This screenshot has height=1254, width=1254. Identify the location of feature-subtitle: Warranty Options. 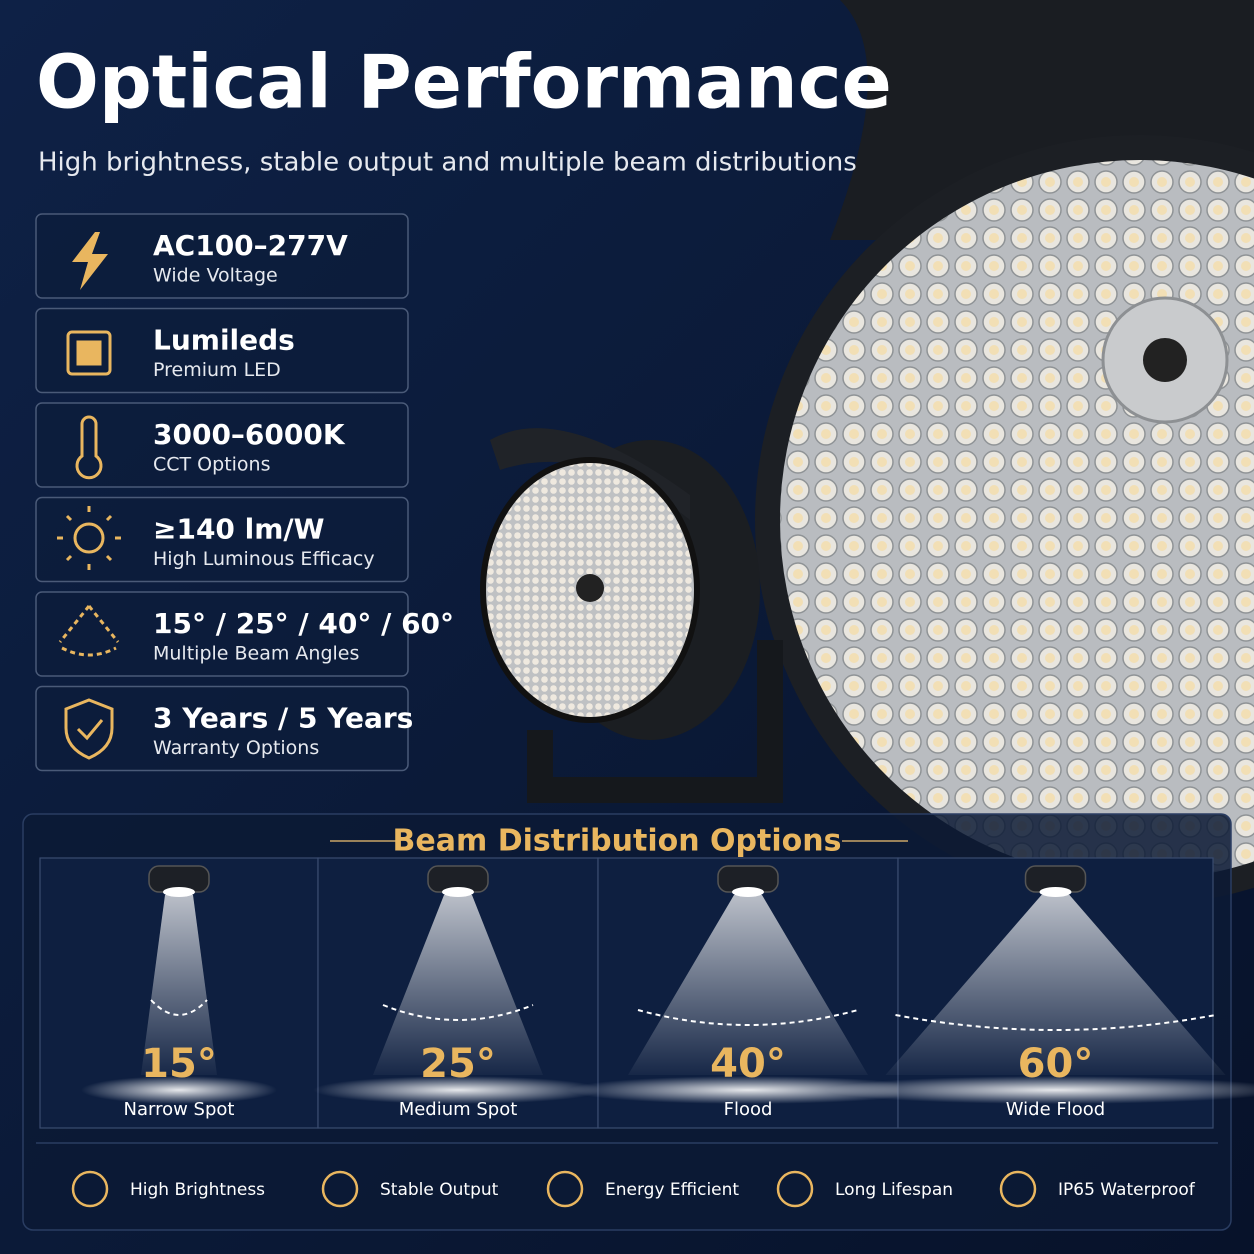
(236, 748).